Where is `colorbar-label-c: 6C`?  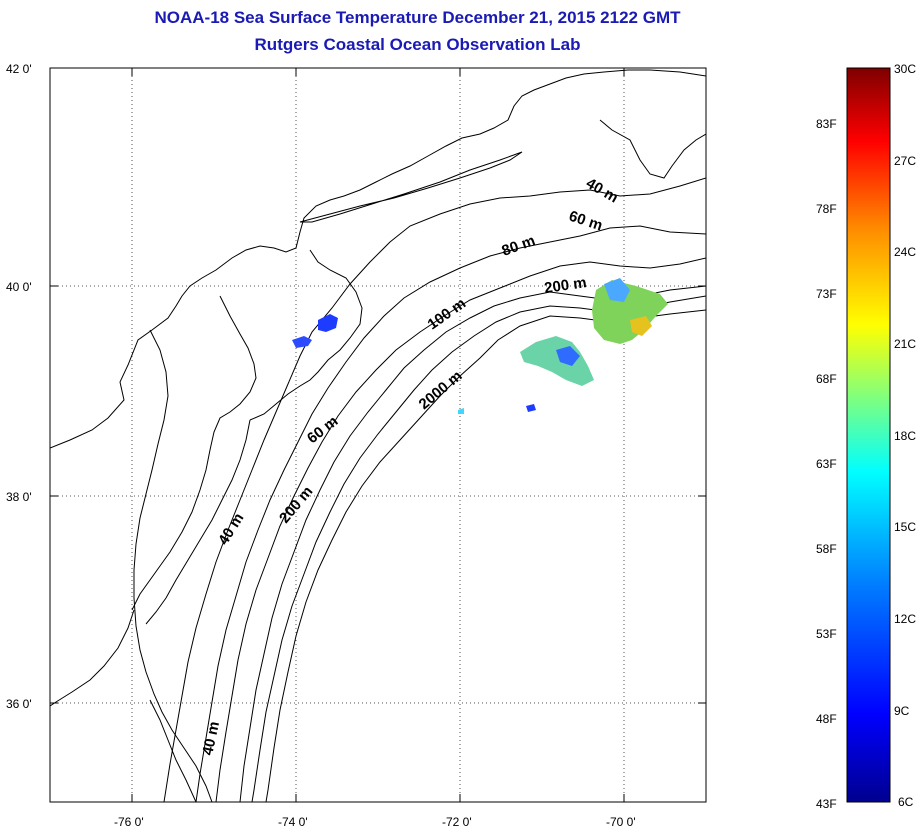
colorbar-label-c: 6C is located at coordinates (906, 802).